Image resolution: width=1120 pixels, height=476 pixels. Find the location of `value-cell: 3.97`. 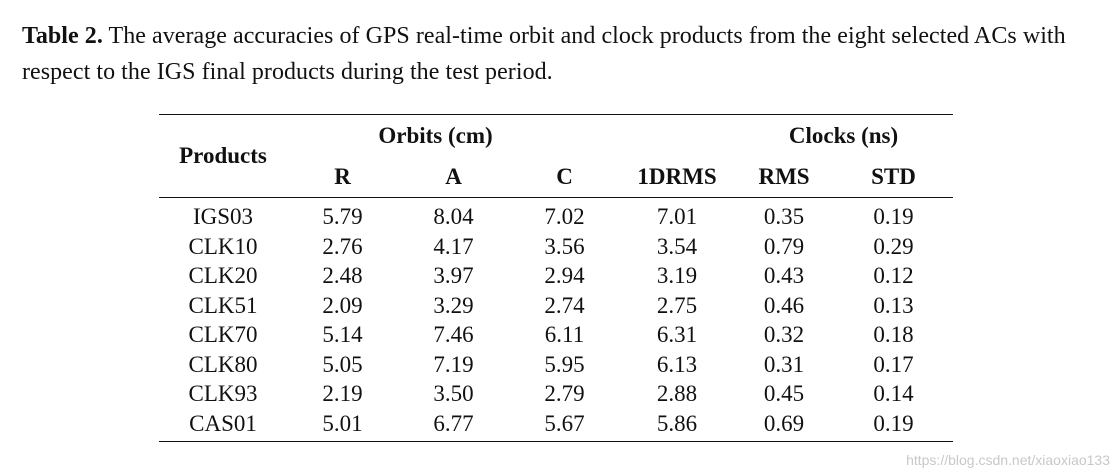

value-cell: 3.97 is located at coordinates (453, 275).